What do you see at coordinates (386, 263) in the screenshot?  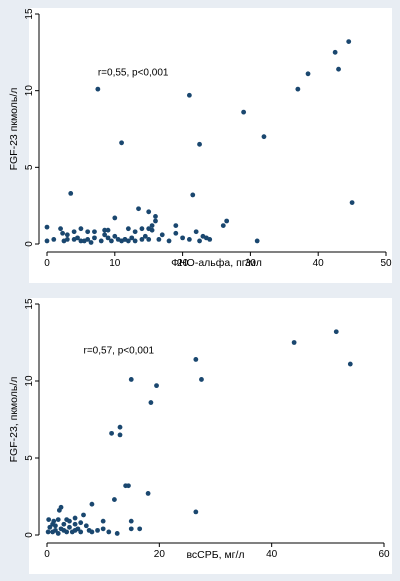 I see `x-tick-label: 50` at bounding box center [386, 263].